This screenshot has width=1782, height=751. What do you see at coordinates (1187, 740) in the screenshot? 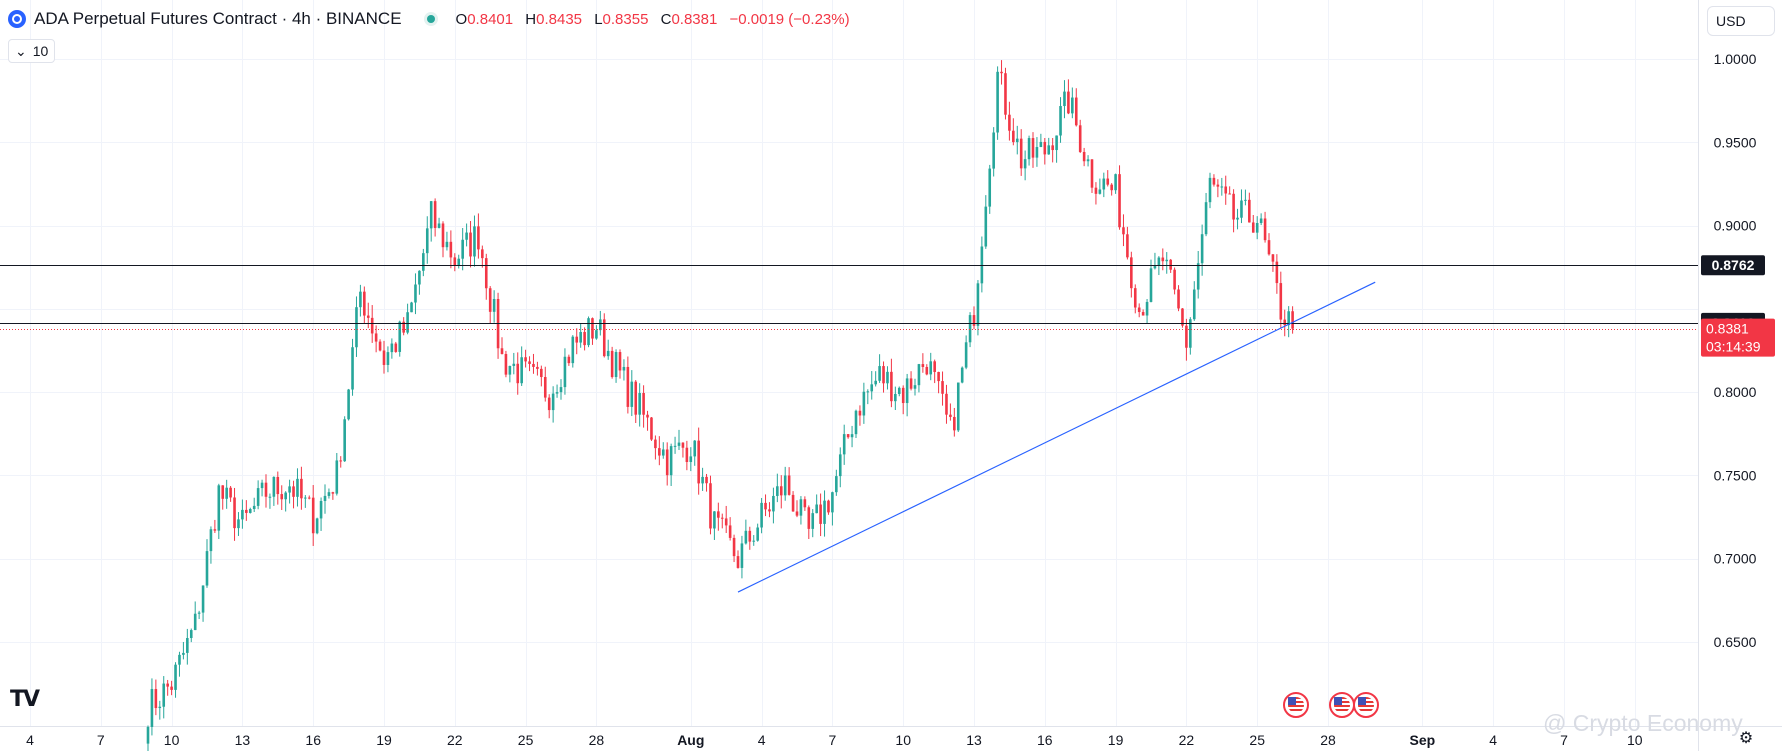
I see `time-tick-label: 22` at bounding box center [1187, 740].